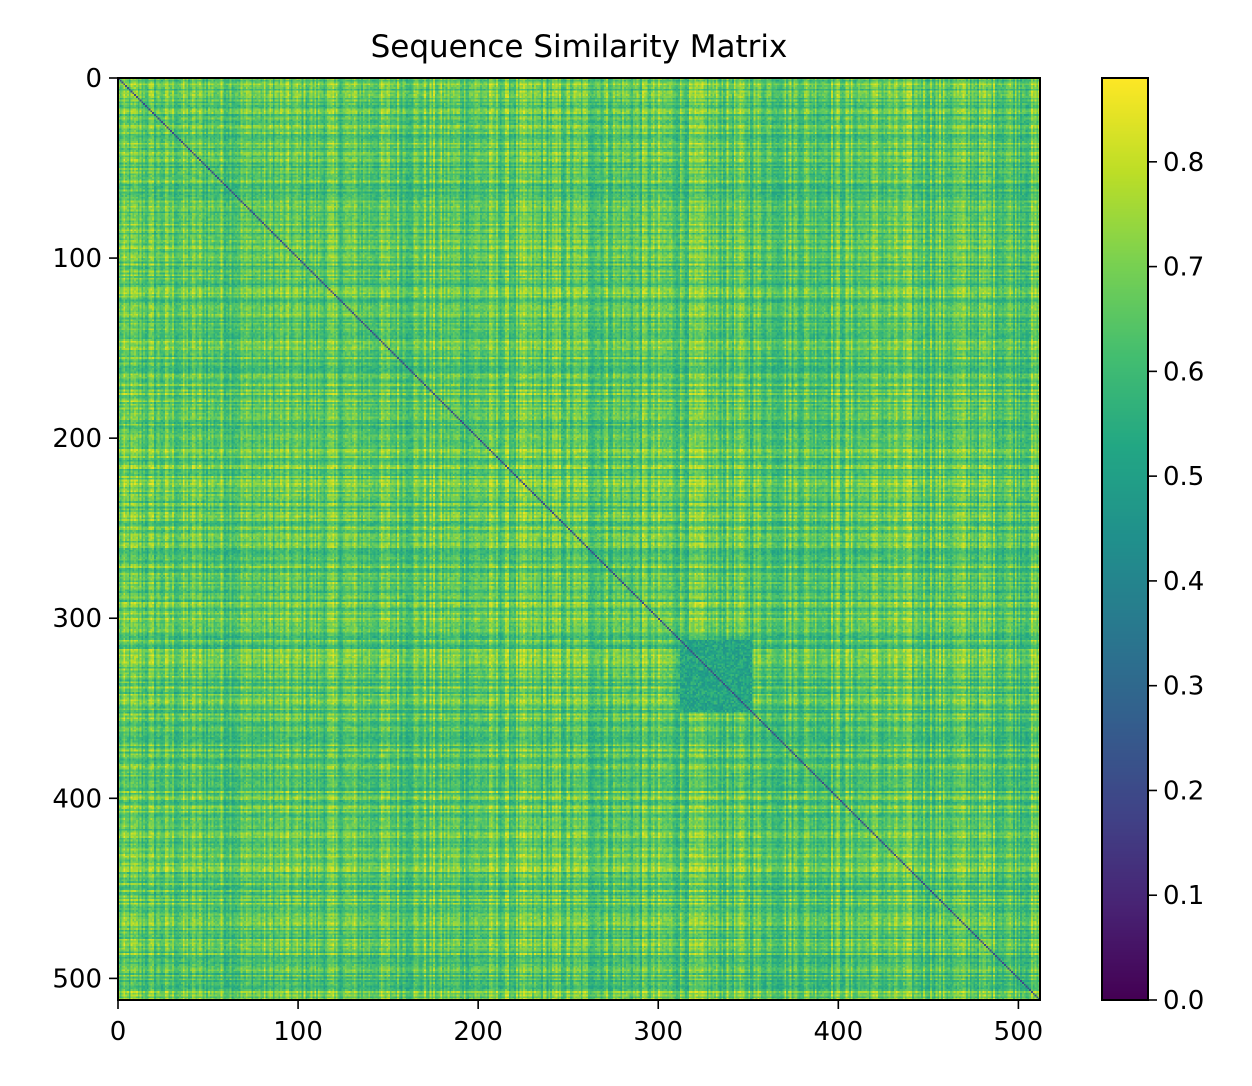 The height and width of the screenshot is (1086, 1252). I want to click on colorbar-frame, so click(1125, 539).